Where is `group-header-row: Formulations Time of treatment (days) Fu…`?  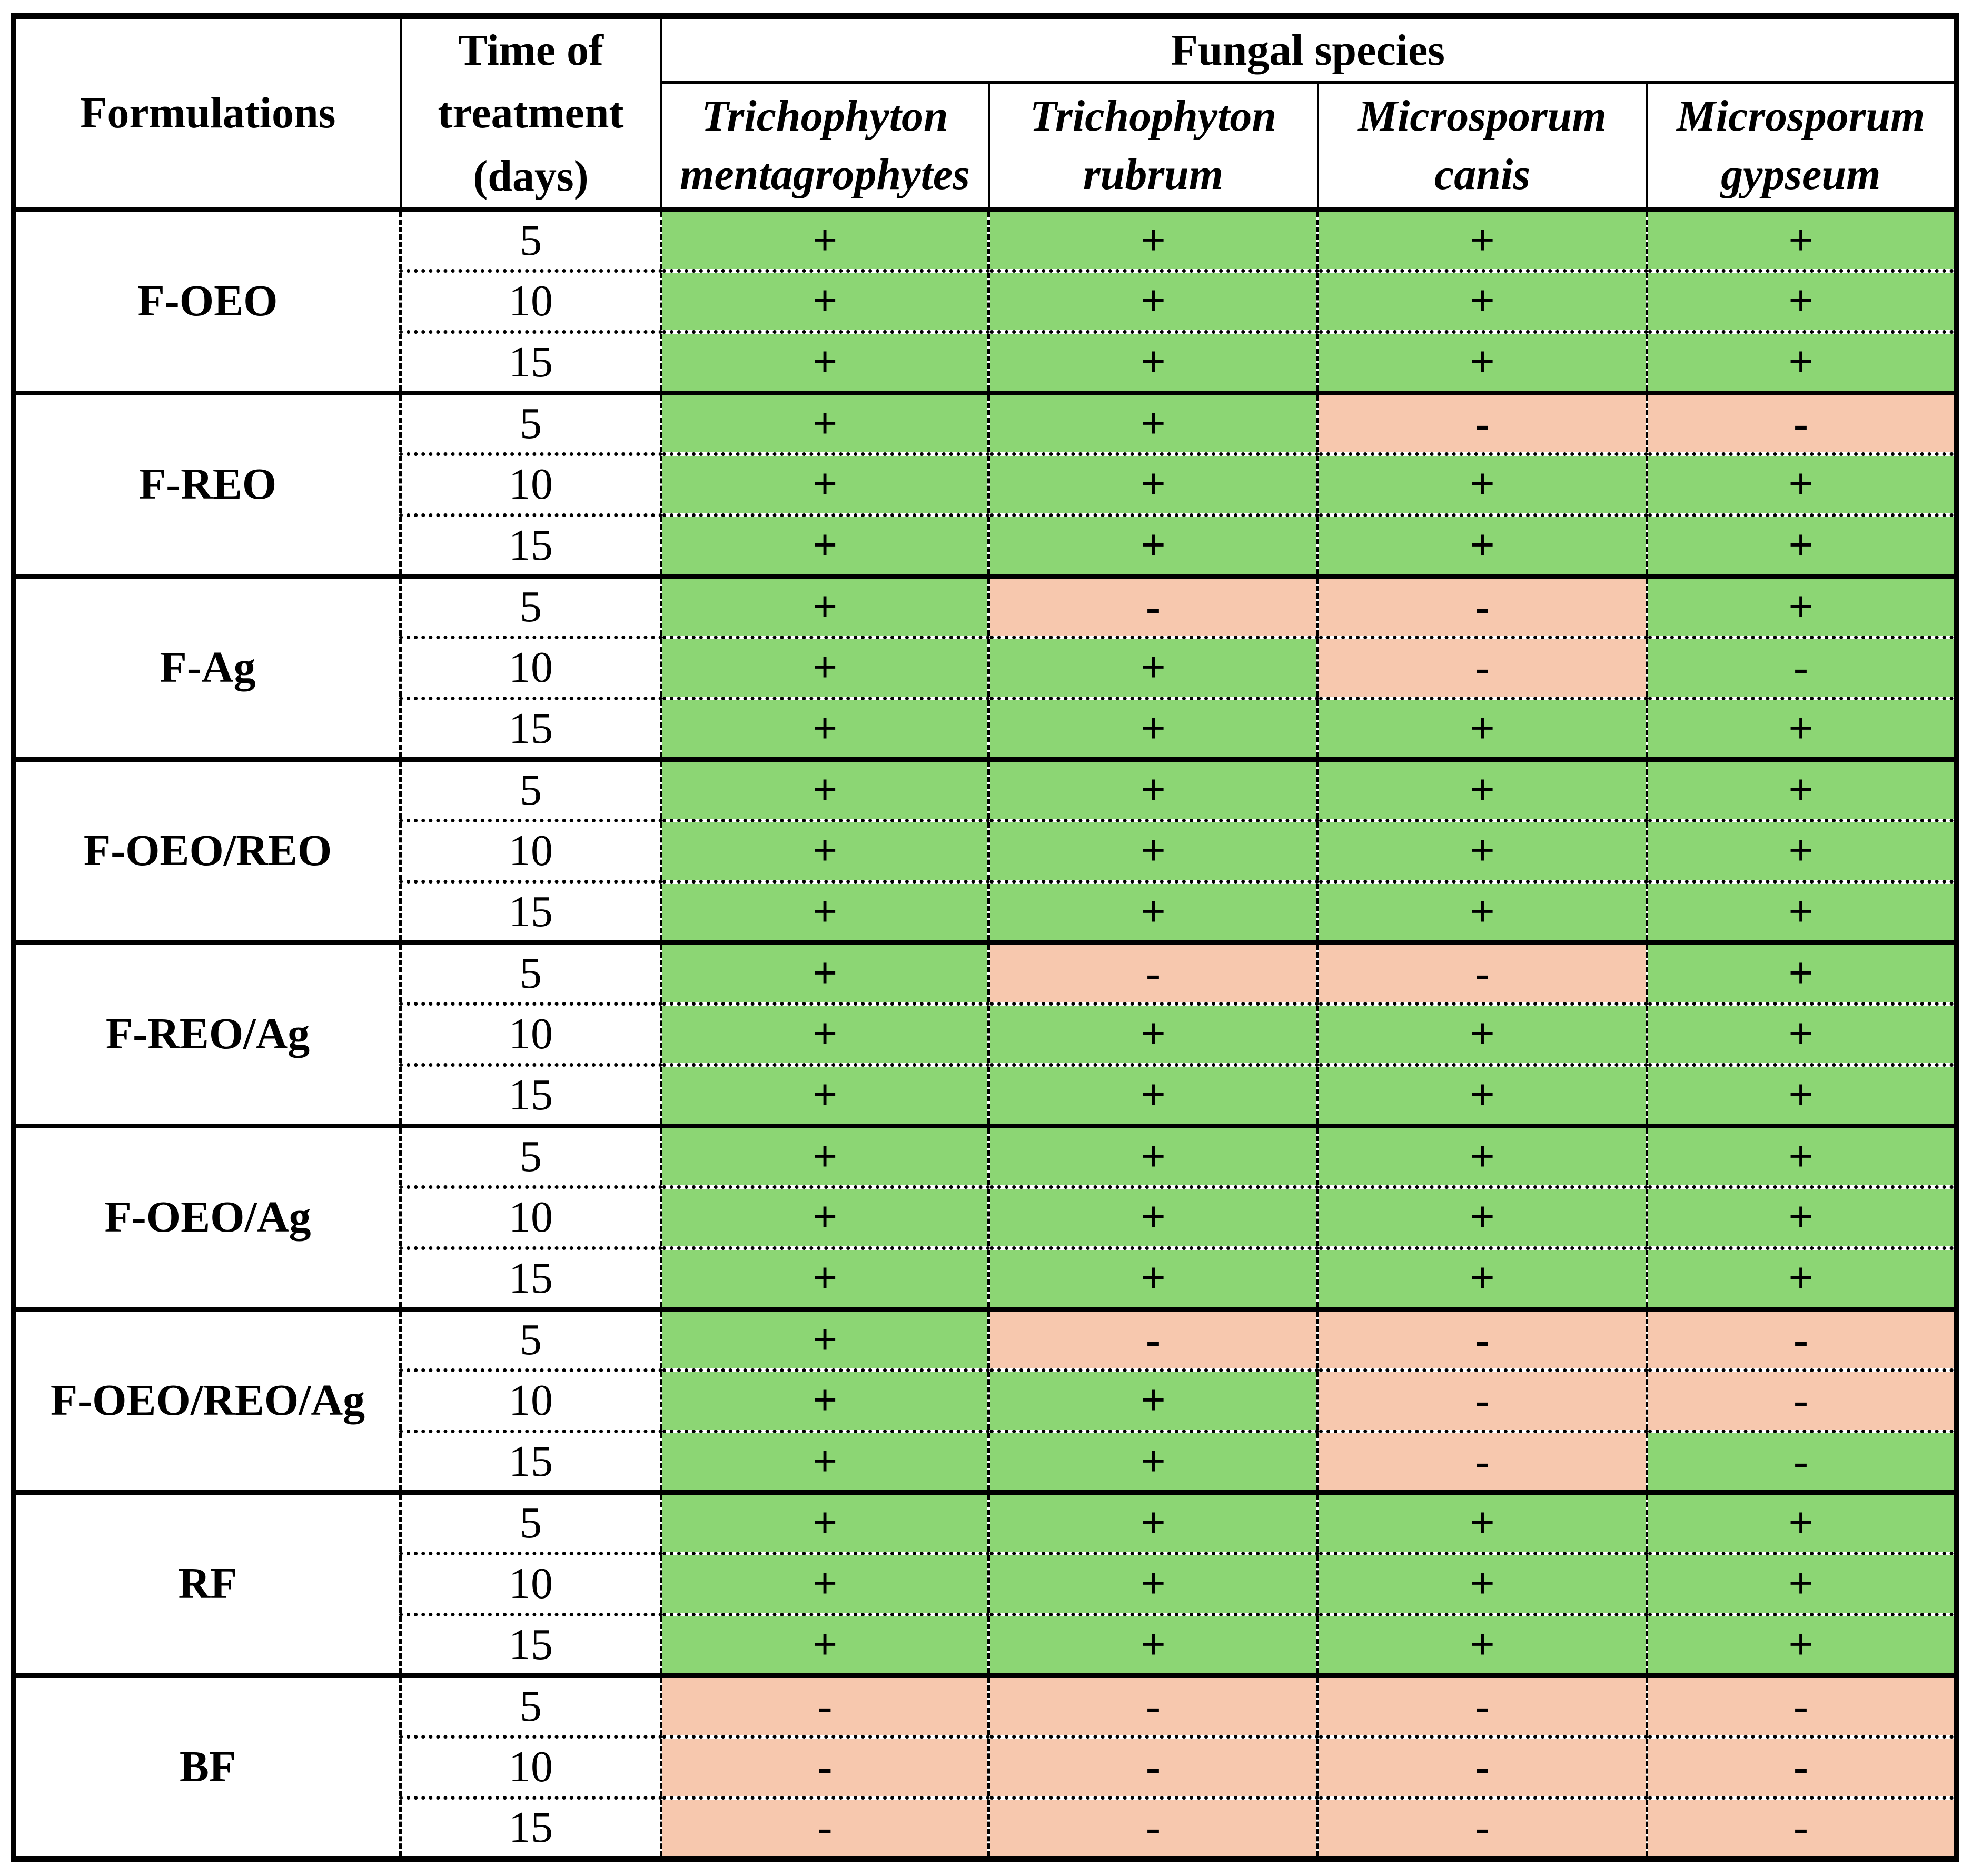 group-header-row: Formulations Time of treatment (days) Fu… is located at coordinates (985, 113).